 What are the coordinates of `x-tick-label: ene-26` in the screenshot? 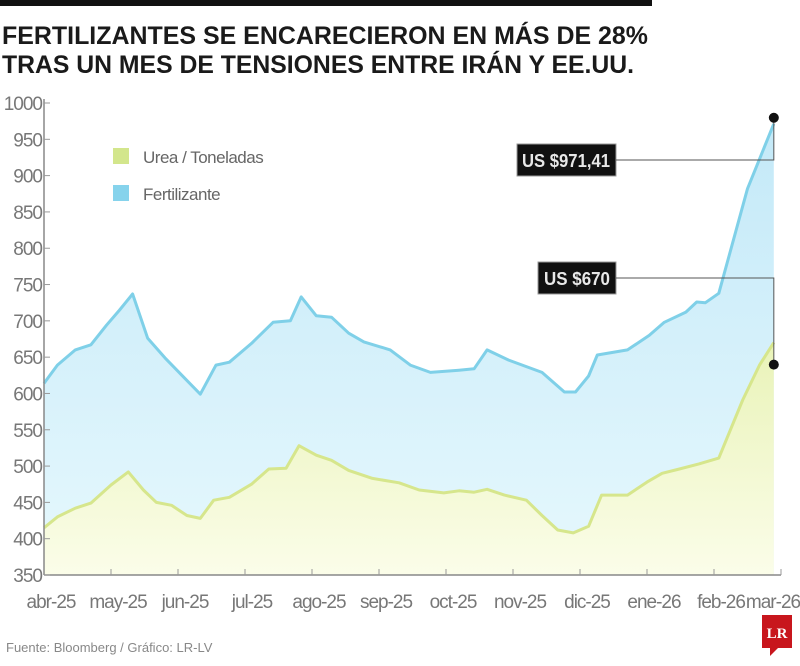 It's located at (654, 602).